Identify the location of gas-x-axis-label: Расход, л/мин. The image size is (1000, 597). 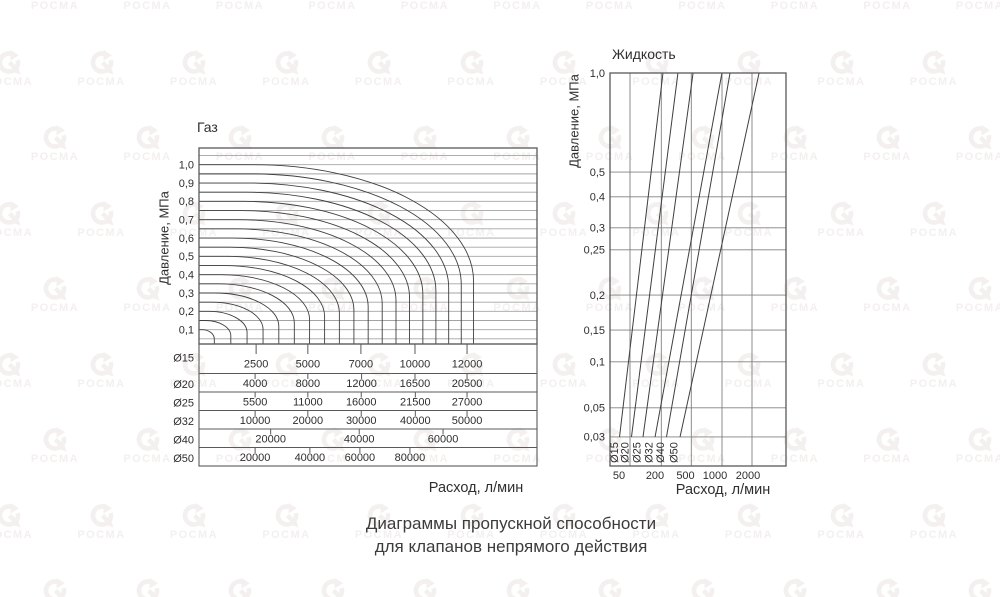
(476, 488).